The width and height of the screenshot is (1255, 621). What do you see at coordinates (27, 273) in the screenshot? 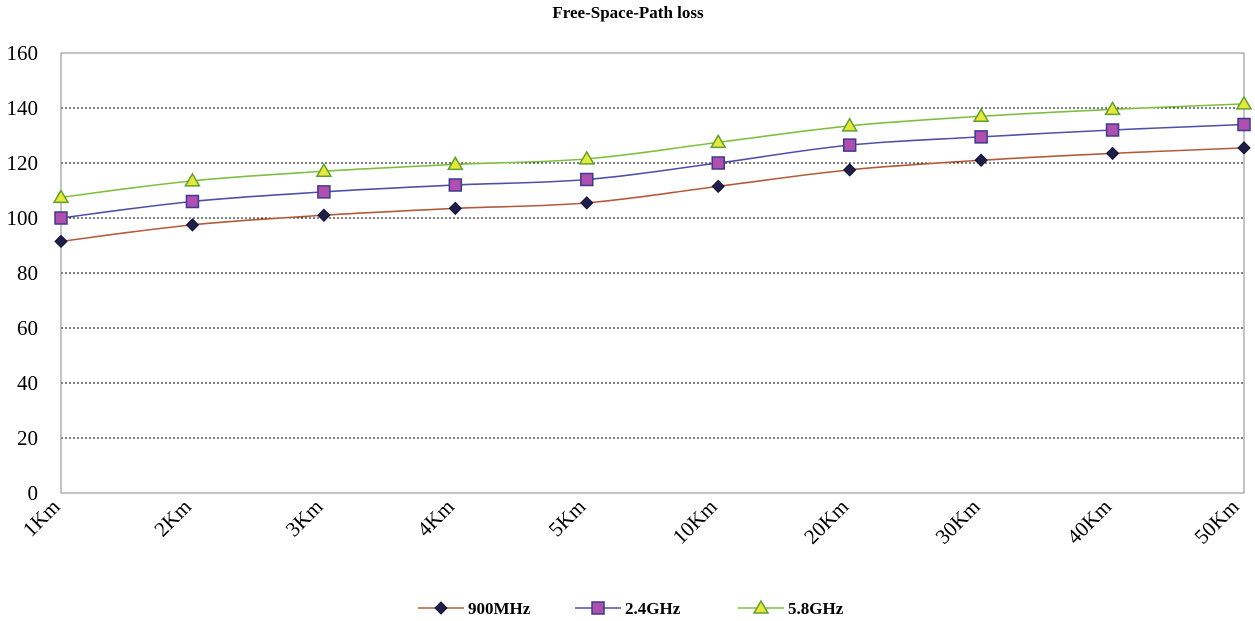
I see `y-tick-label: 80` at bounding box center [27, 273].